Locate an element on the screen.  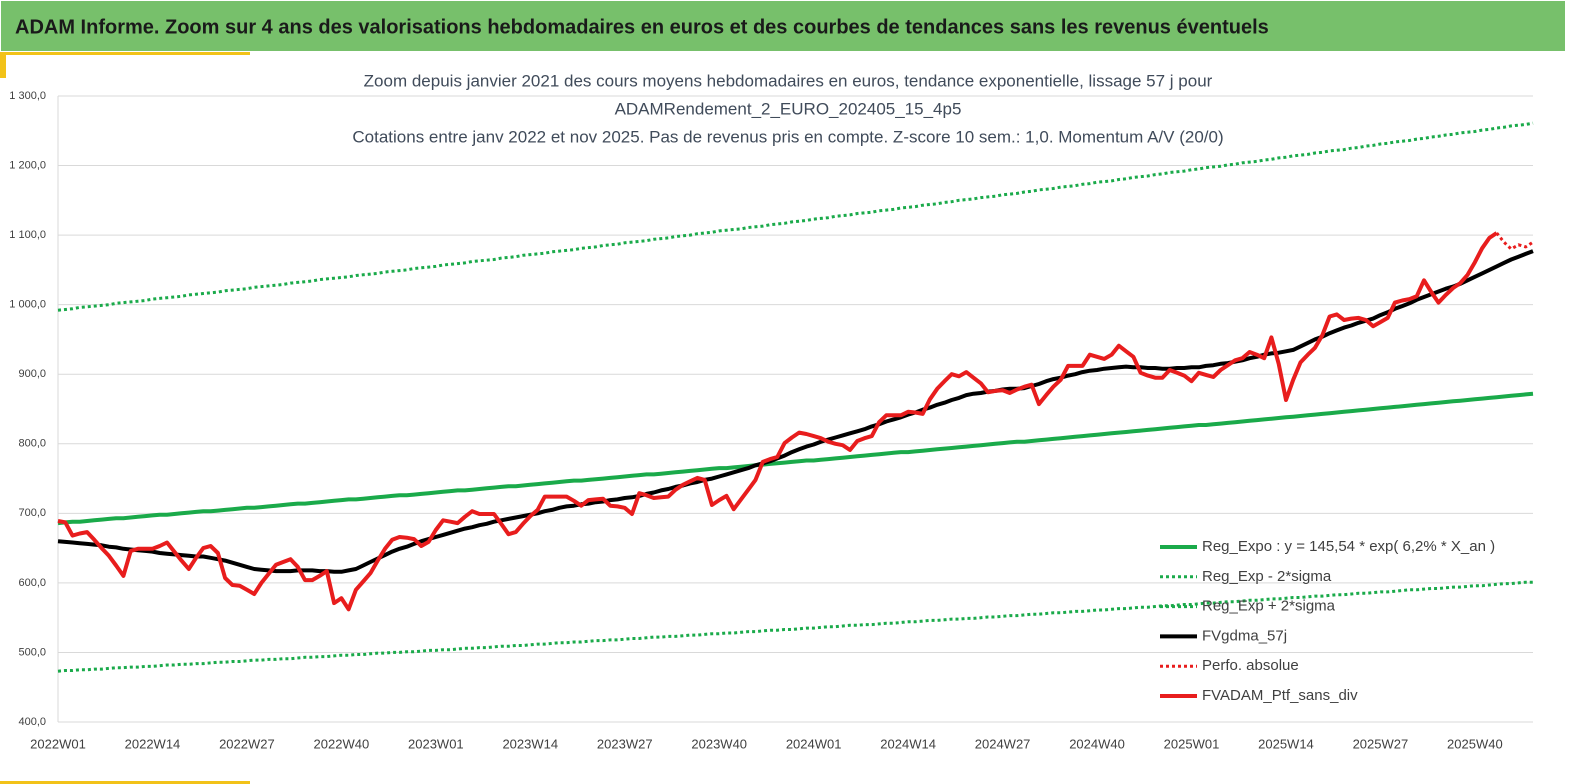
y-tick-label: 700,0 is located at coordinates (32, 513).